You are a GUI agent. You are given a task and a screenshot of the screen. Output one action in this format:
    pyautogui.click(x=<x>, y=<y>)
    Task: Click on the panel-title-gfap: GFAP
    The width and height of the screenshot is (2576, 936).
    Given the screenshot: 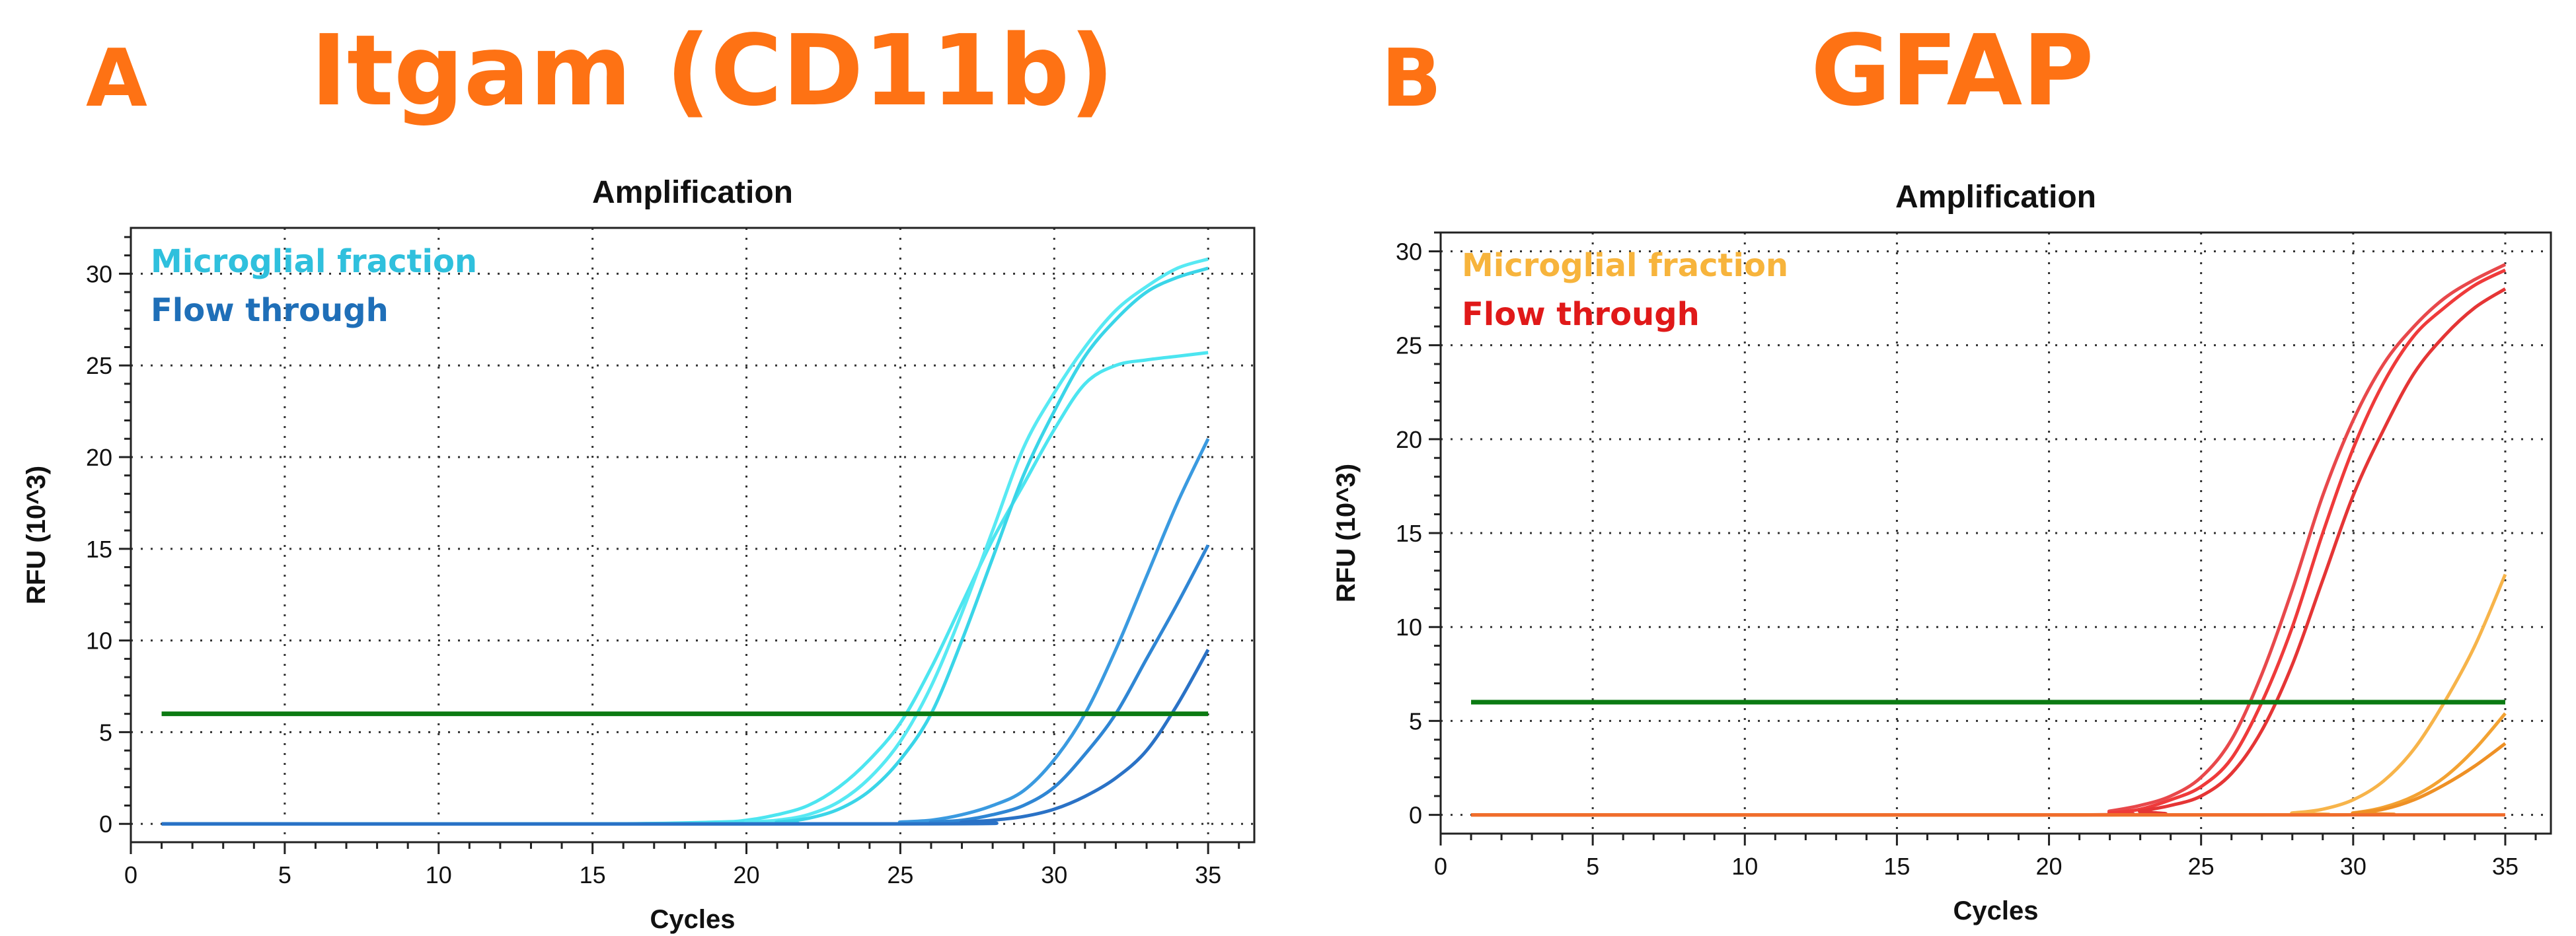 What is the action you would take?
    pyautogui.click(x=1952, y=70)
    